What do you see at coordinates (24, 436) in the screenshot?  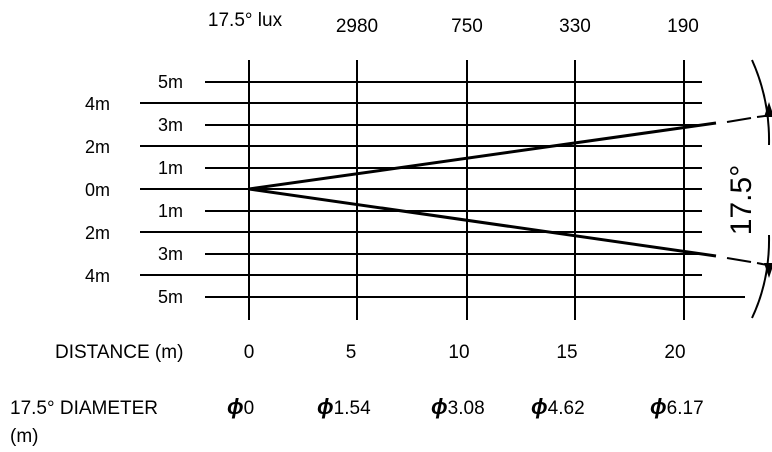 I see `diameter-label-unit: (m)` at bounding box center [24, 436].